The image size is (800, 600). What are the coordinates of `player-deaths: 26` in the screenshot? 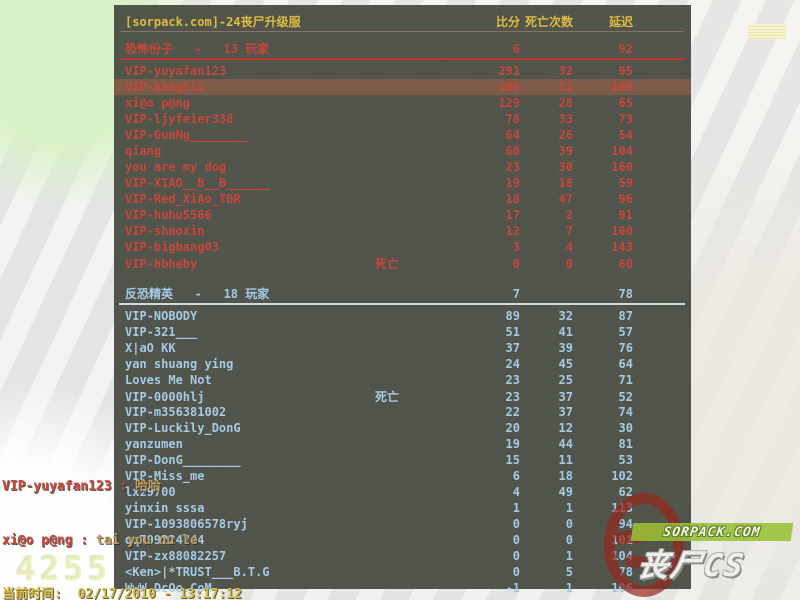 It's located at (565, 135).